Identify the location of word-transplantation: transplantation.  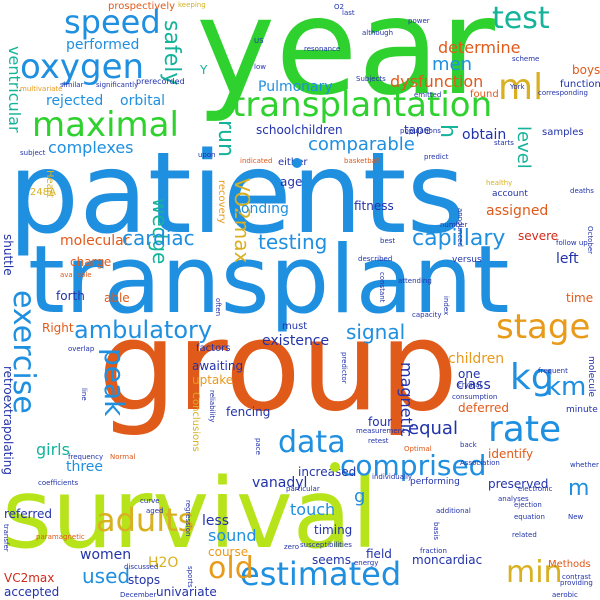
(362, 105).